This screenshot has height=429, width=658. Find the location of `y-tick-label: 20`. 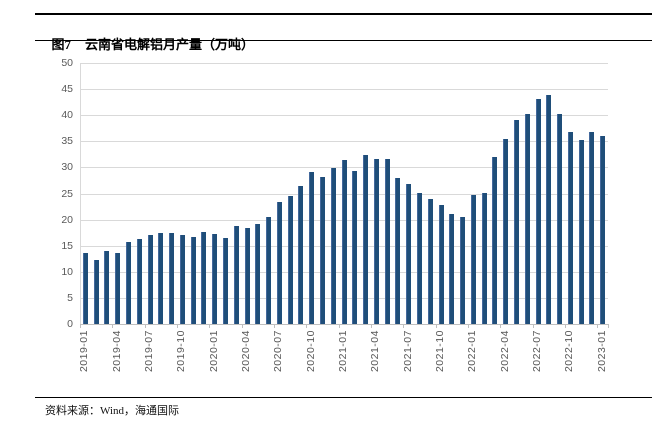

y-tick-label: 20 is located at coordinates (67, 219).